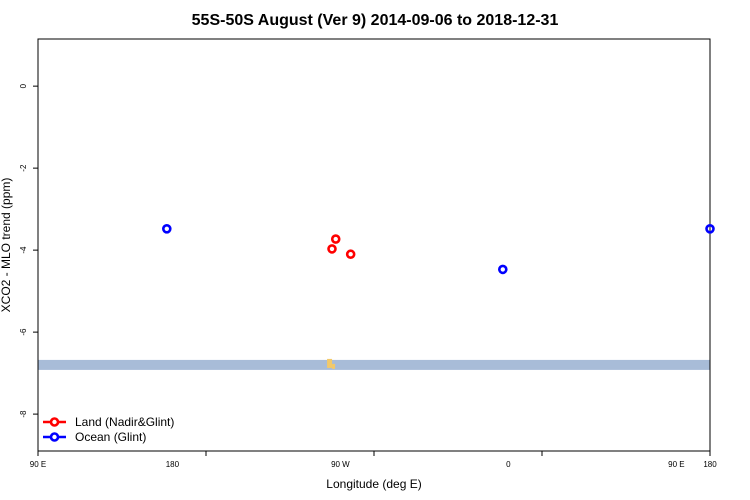 This screenshot has width=750, height=500. I want to click on x-tick-label: 90 W, so click(340, 464).